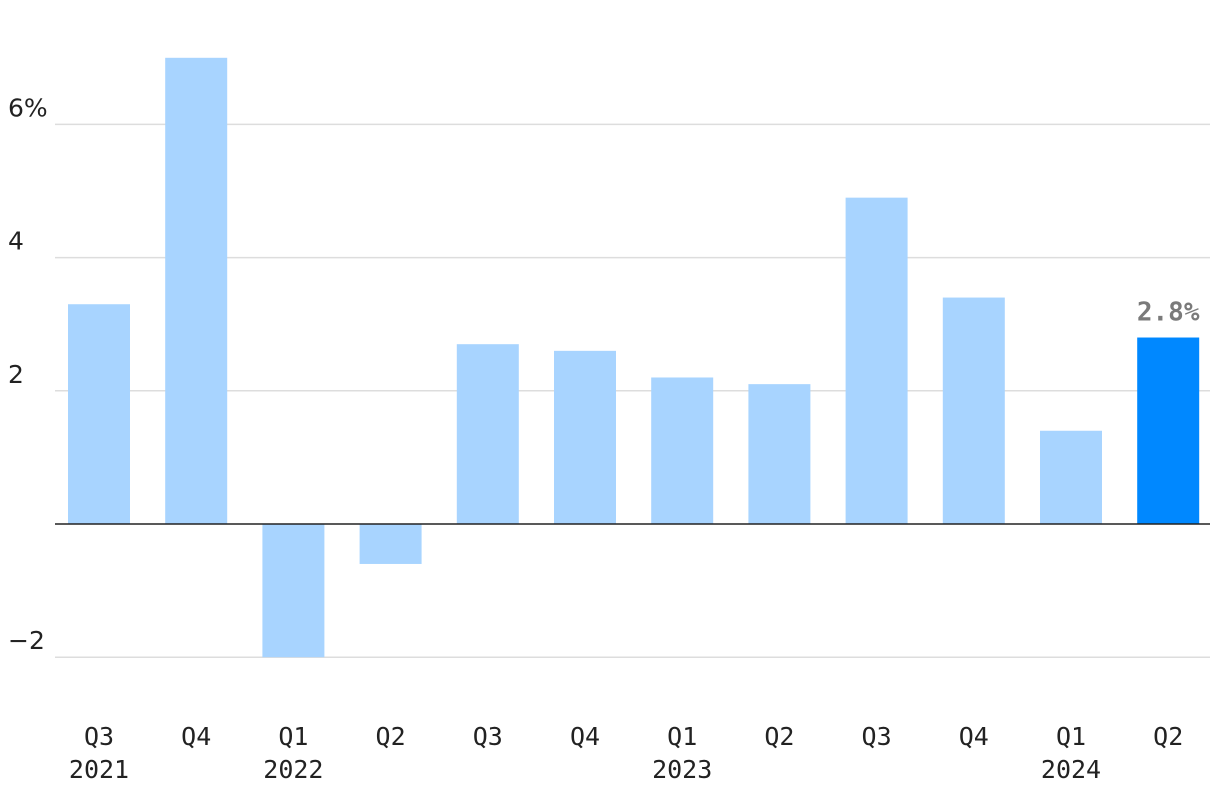  What do you see at coordinates (28, 374) in the screenshot?
I see `y-axis-tick-labels: −2 2 4 6%` at bounding box center [28, 374].